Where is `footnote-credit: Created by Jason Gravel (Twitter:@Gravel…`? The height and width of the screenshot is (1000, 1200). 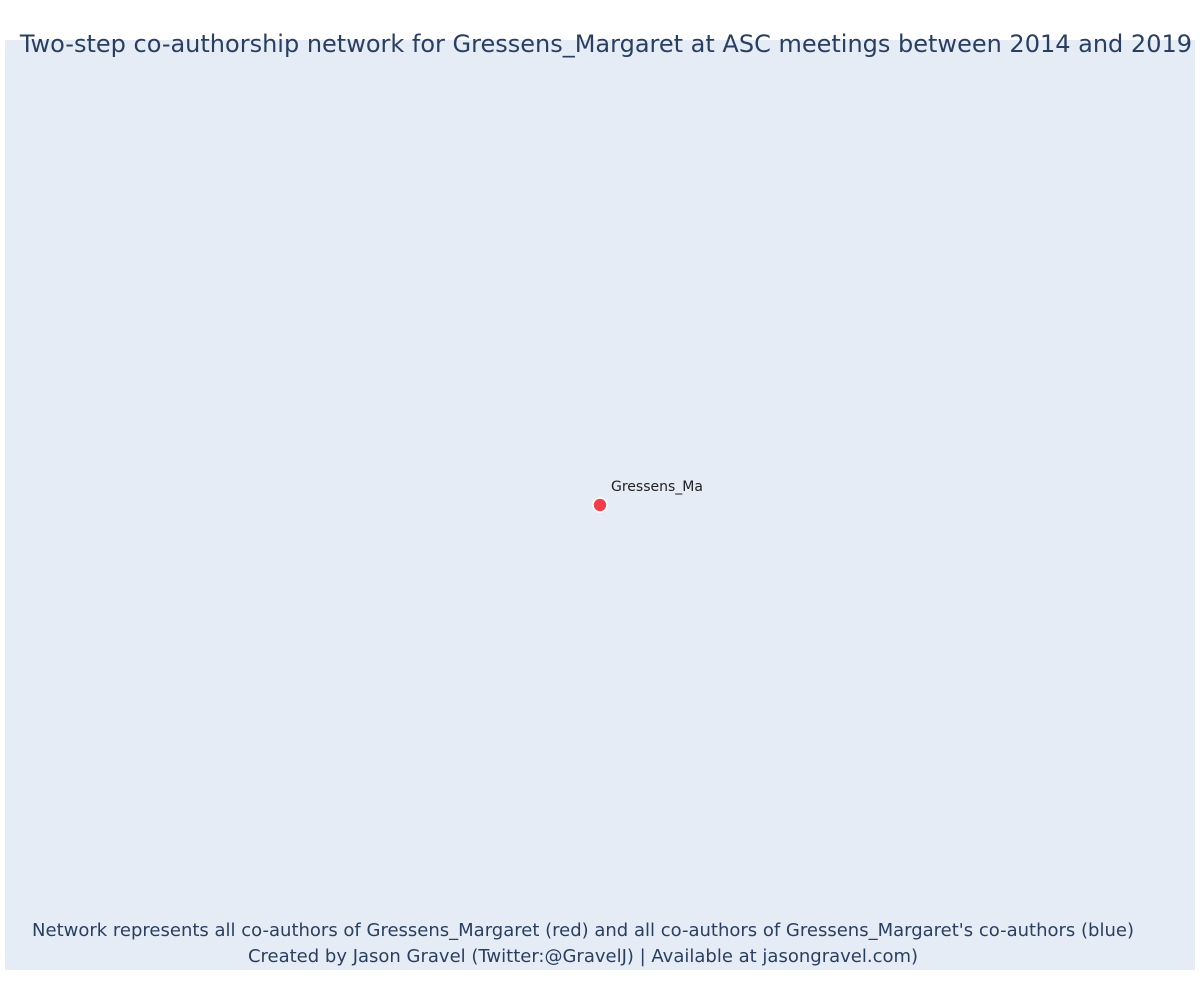 footnote-credit: Created by Jason Gravel (Twitter:@Gravel… is located at coordinates (583, 956).